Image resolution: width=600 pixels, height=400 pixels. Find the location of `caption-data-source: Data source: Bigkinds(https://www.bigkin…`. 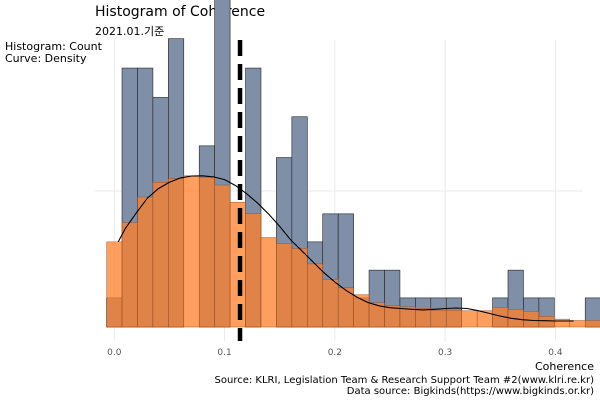

caption-data-source: Data source: Bigkinds(https://www.bigkin… is located at coordinates (470, 391).